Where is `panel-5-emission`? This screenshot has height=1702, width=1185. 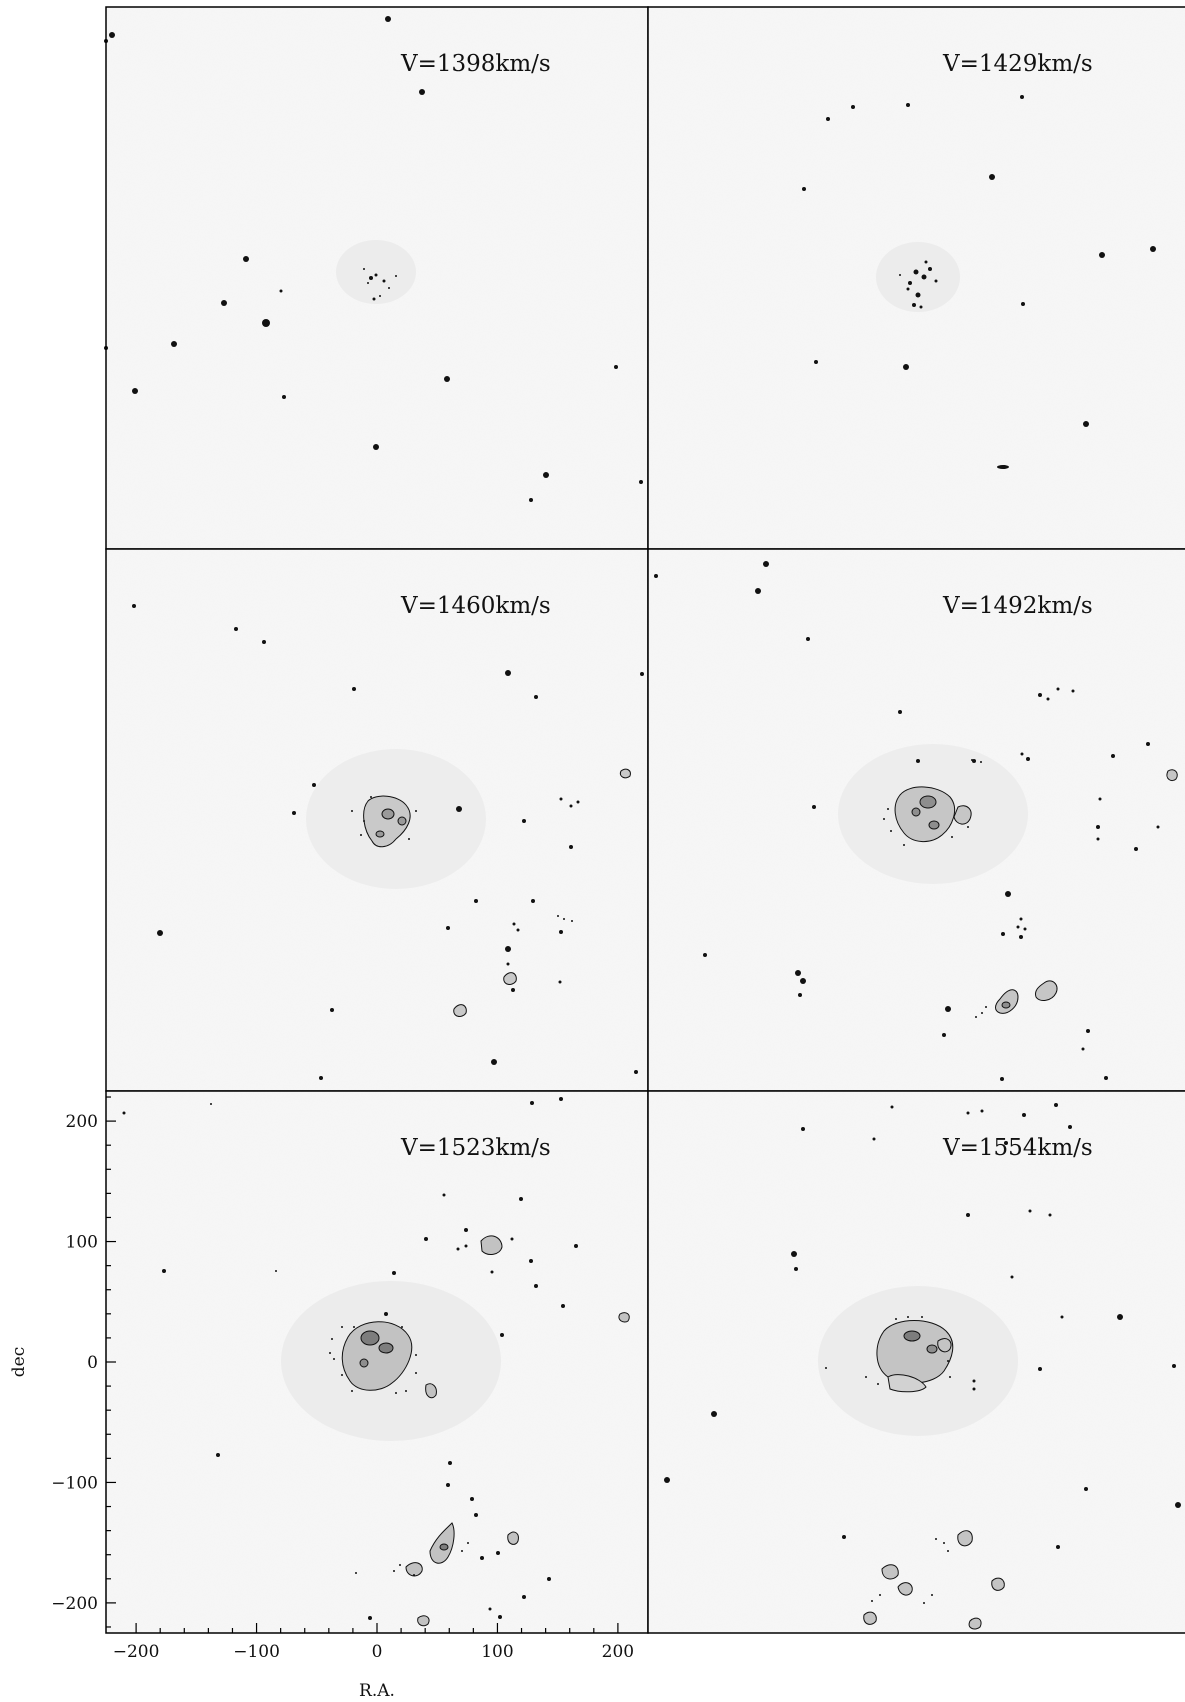
panel-5-emission is located at coordinates (376, 1362).